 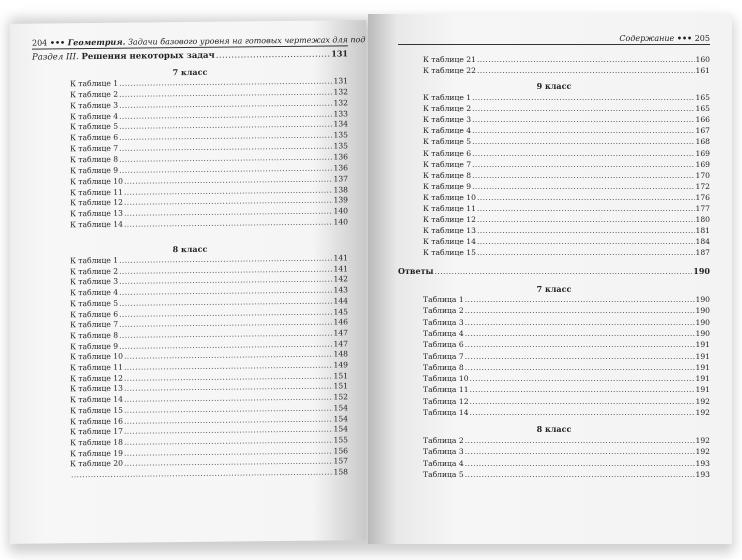 I want to click on toc-entry: Таблица 14 192, so click(x=566, y=413).